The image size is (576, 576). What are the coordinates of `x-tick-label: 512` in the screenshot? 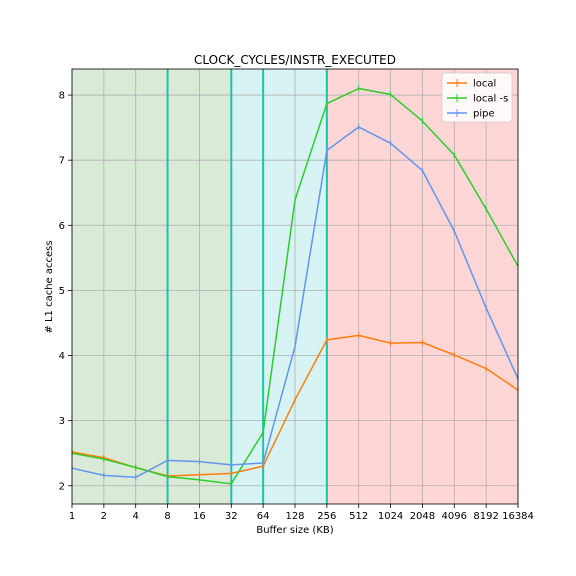 It's located at (358, 516).